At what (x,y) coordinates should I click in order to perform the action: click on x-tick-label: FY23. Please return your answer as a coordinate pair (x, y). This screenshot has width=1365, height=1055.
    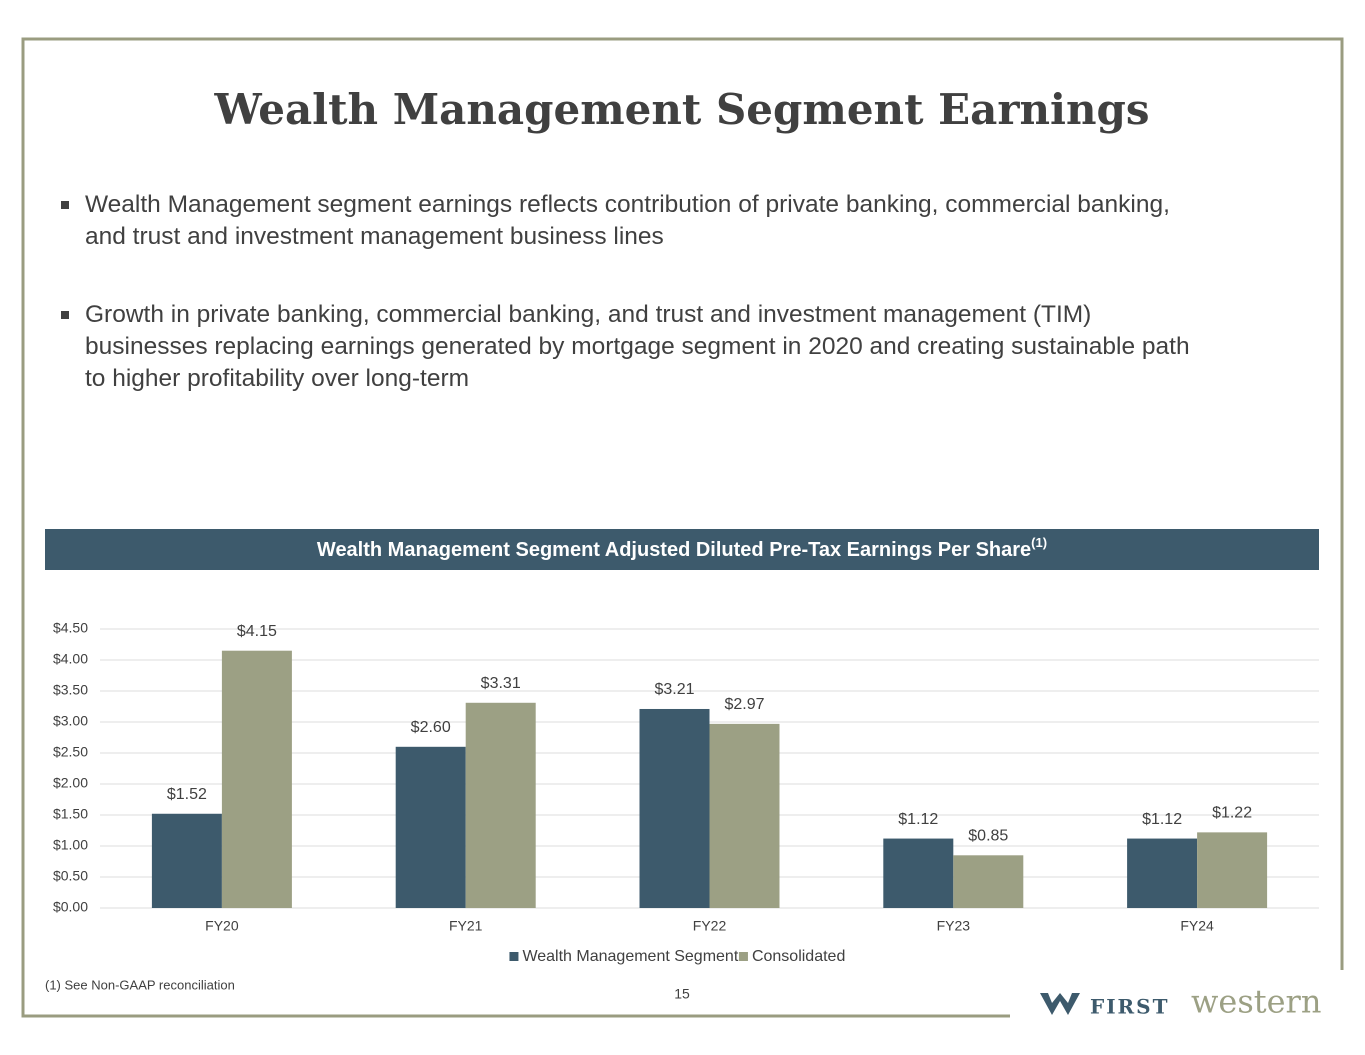
    Looking at the image, I should click on (954, 926).